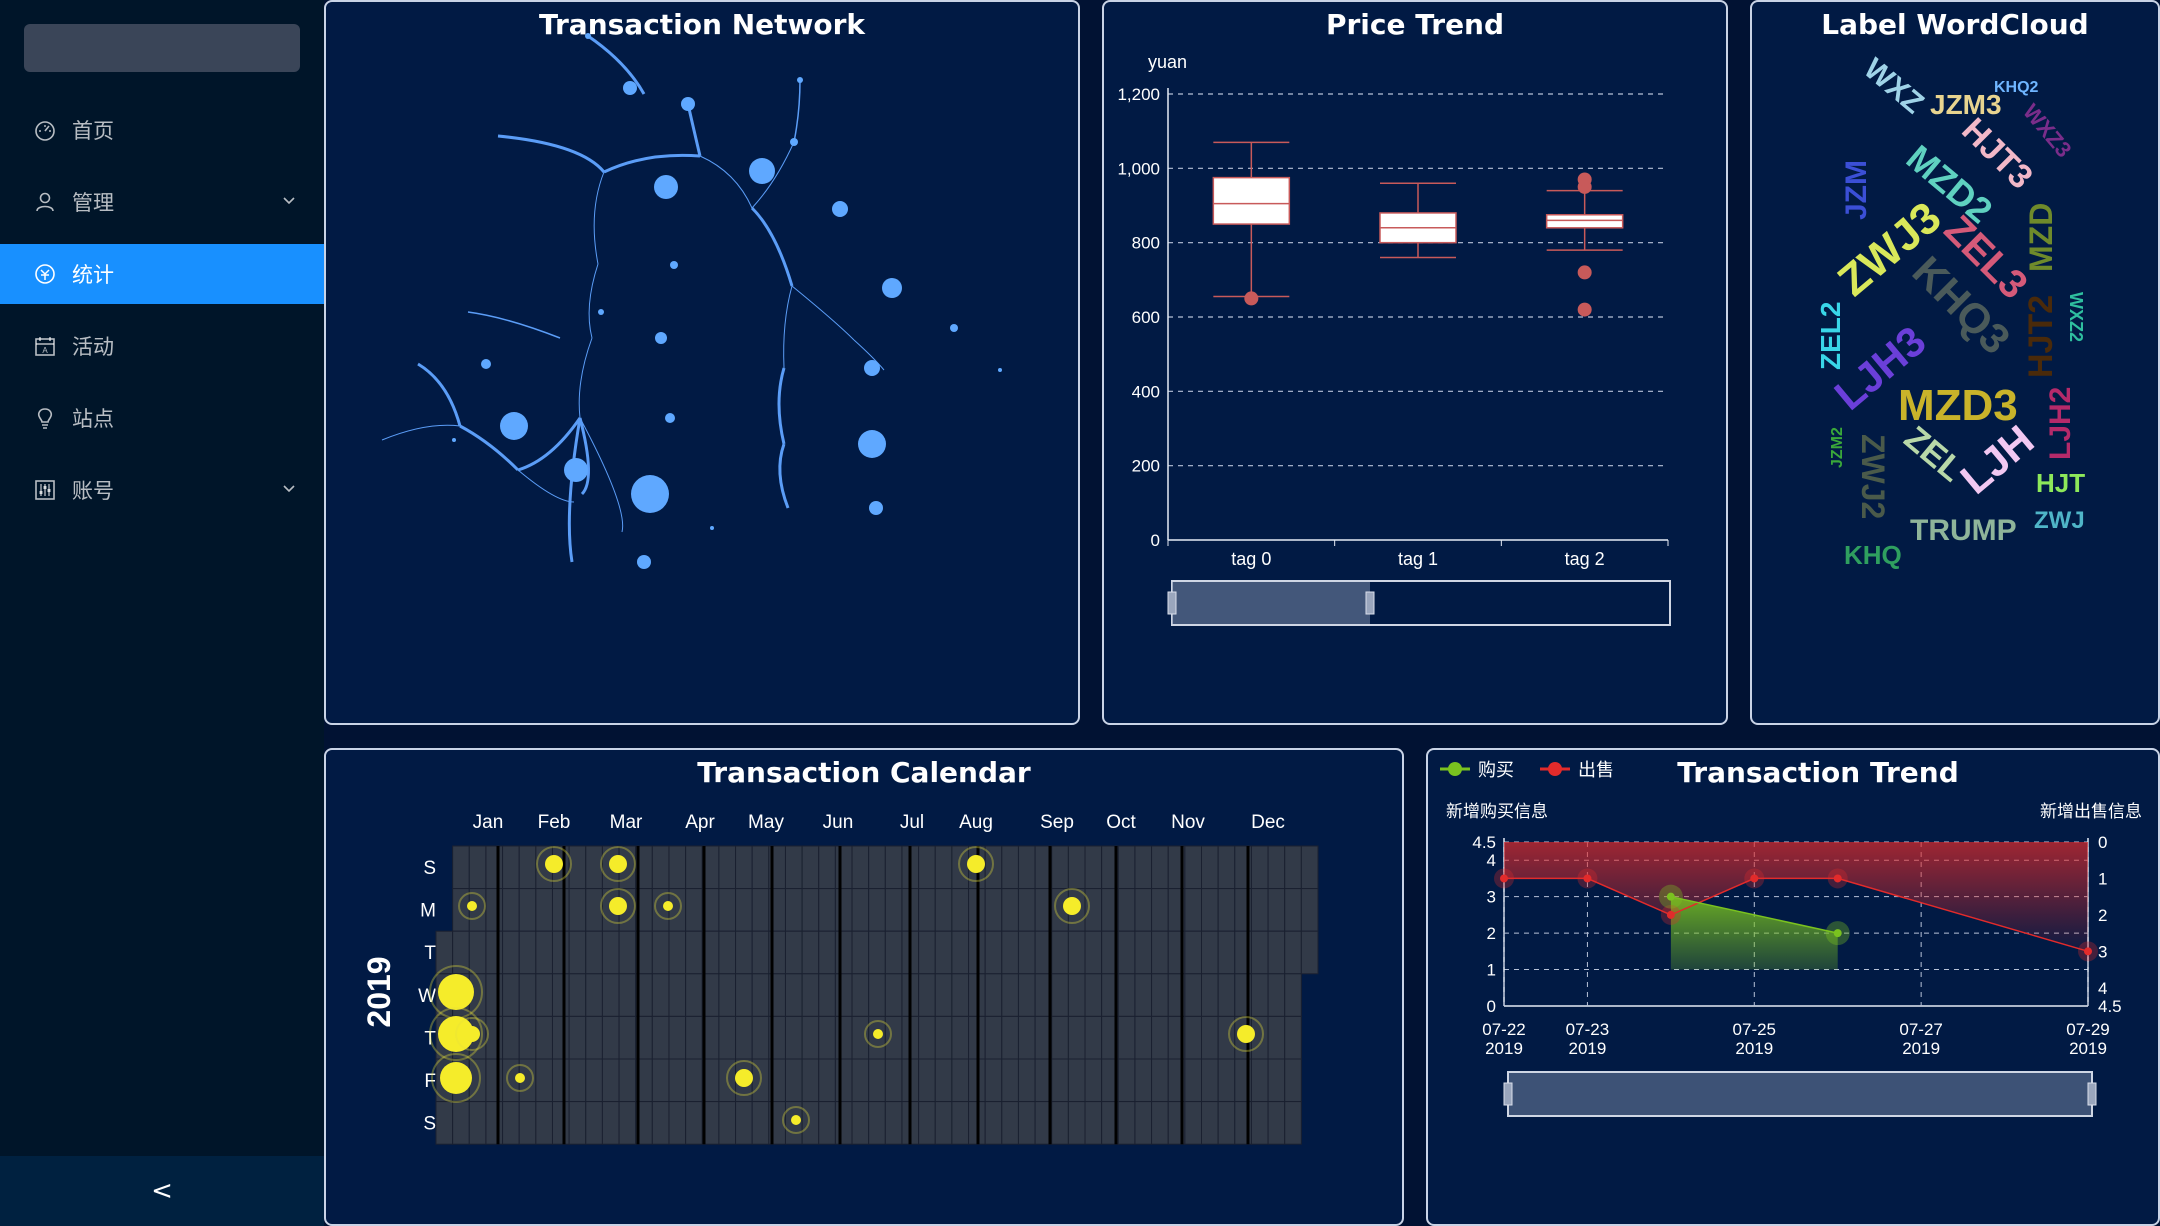 This screenshot has width=2160, height=1226. I want to click on legend-item-buy: 购买, so click(1477, 770).